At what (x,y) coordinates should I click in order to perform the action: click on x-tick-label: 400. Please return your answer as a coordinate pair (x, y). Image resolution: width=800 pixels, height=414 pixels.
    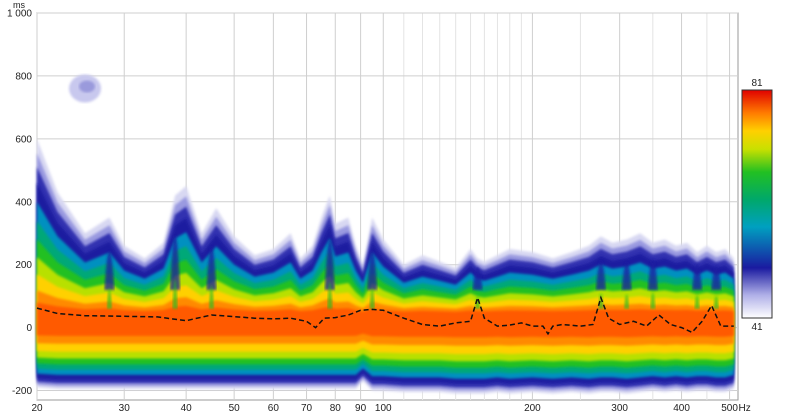
    Looking at the image, I should click on (681, 408).